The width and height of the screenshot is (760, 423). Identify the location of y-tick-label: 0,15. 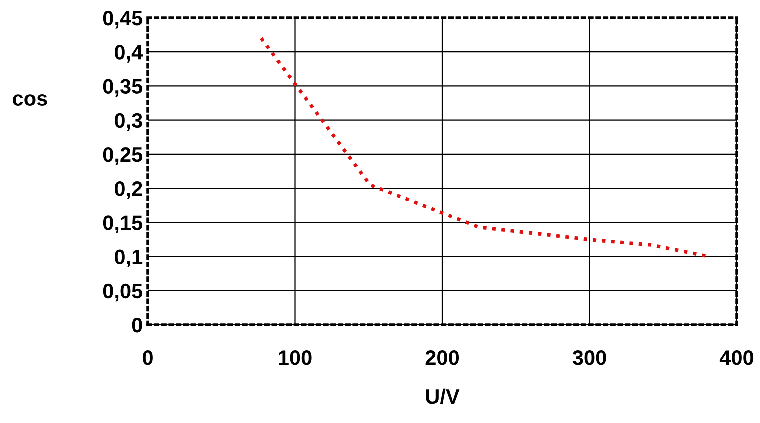
(123, 225).